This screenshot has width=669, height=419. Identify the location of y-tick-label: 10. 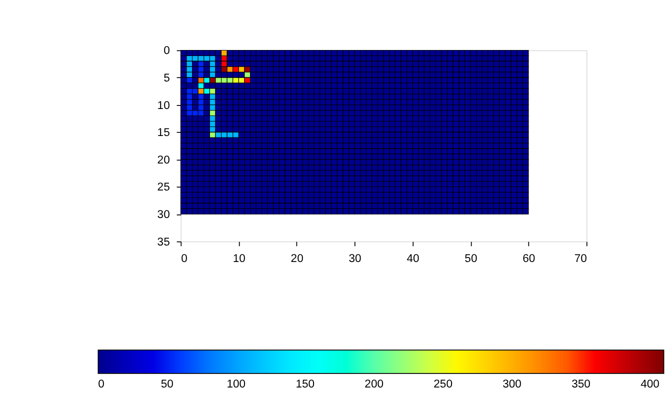
(163, 106).